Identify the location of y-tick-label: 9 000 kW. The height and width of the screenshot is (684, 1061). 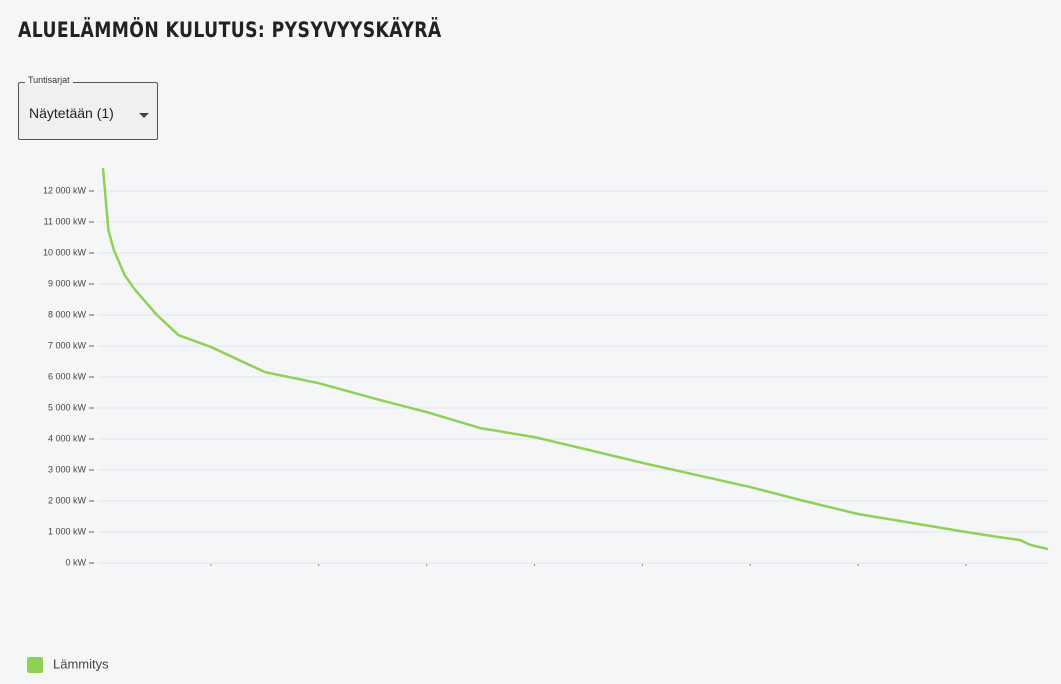
(67, 283).